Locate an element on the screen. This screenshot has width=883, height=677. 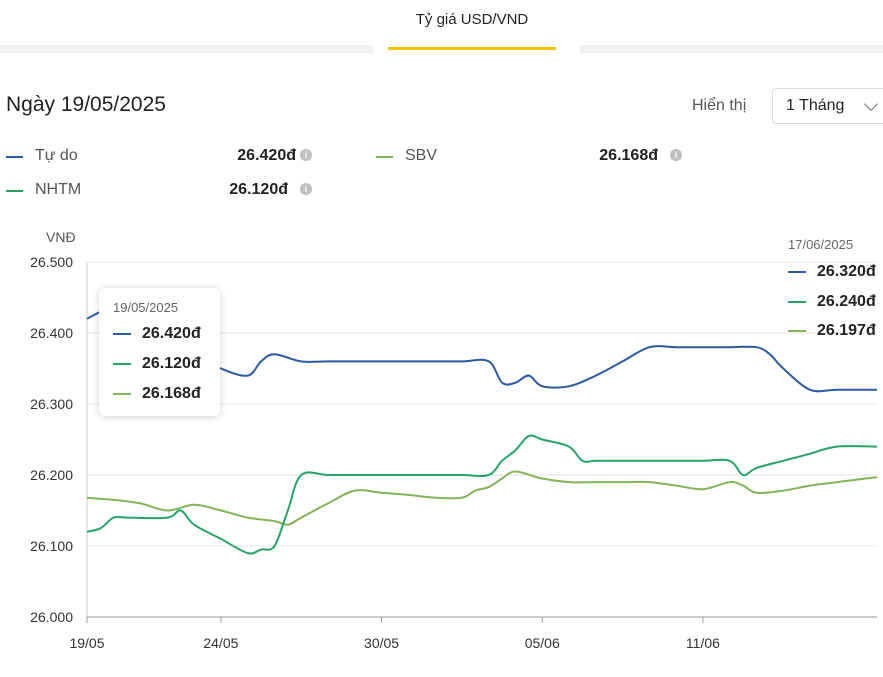
end-value: 26.197đ is located at coordinates (846, 330).